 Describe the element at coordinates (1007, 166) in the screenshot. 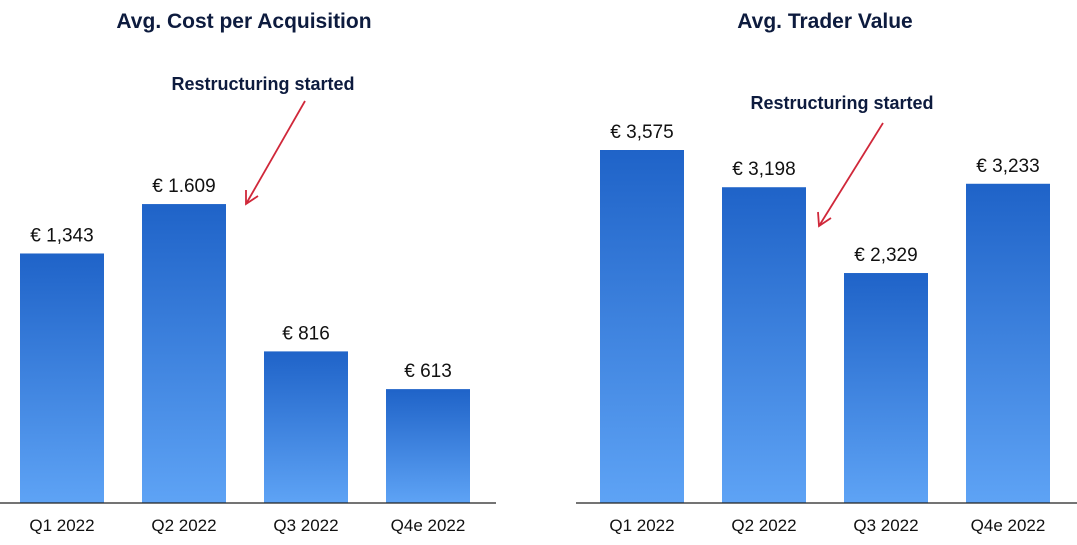

I see `data-label: € 3,233` at that location.